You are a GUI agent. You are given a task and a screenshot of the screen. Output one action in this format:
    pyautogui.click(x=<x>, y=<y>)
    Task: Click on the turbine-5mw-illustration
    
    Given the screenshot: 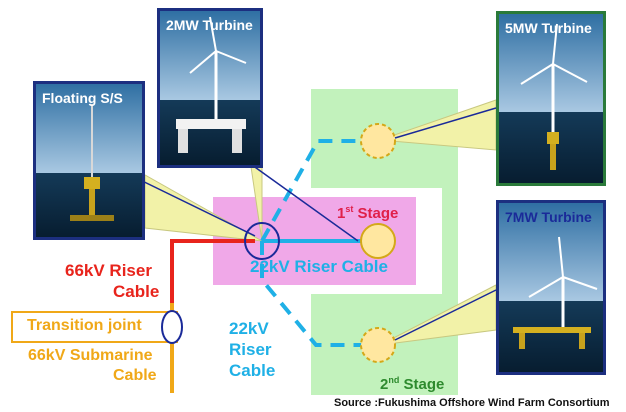 What is the action you would take?
    pyautogui.click(x=554, y=96)
    